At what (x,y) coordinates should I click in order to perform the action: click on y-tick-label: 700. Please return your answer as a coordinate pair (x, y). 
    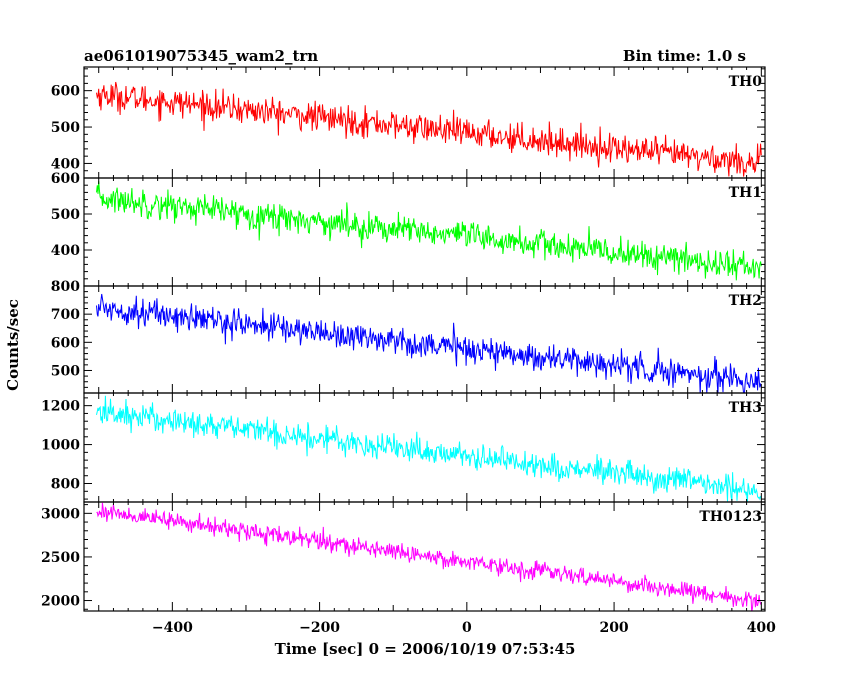
    Looking at the image, I should click on (65, 315).